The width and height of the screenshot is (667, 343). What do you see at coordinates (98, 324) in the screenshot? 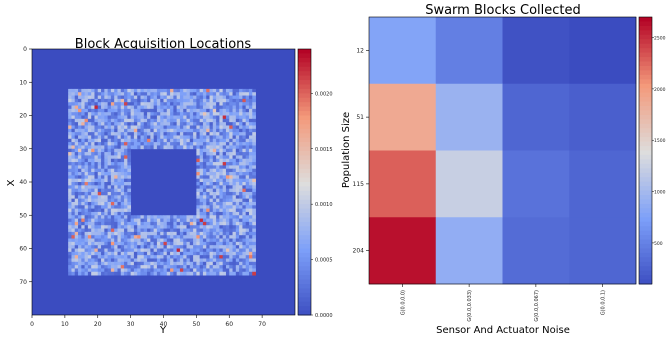
I see `left-x-tick-label: 20` at bounding box center [98, 324].